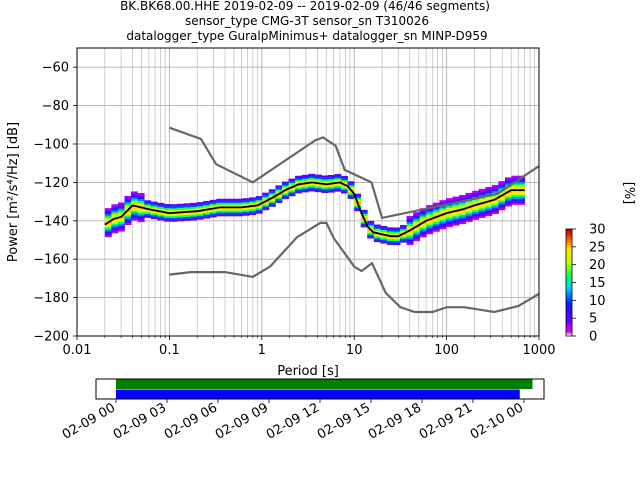 The height and width of the screenshot is (480, 640). I want to click on timeline-tick-label: 02-10 00, so click(497, 421).